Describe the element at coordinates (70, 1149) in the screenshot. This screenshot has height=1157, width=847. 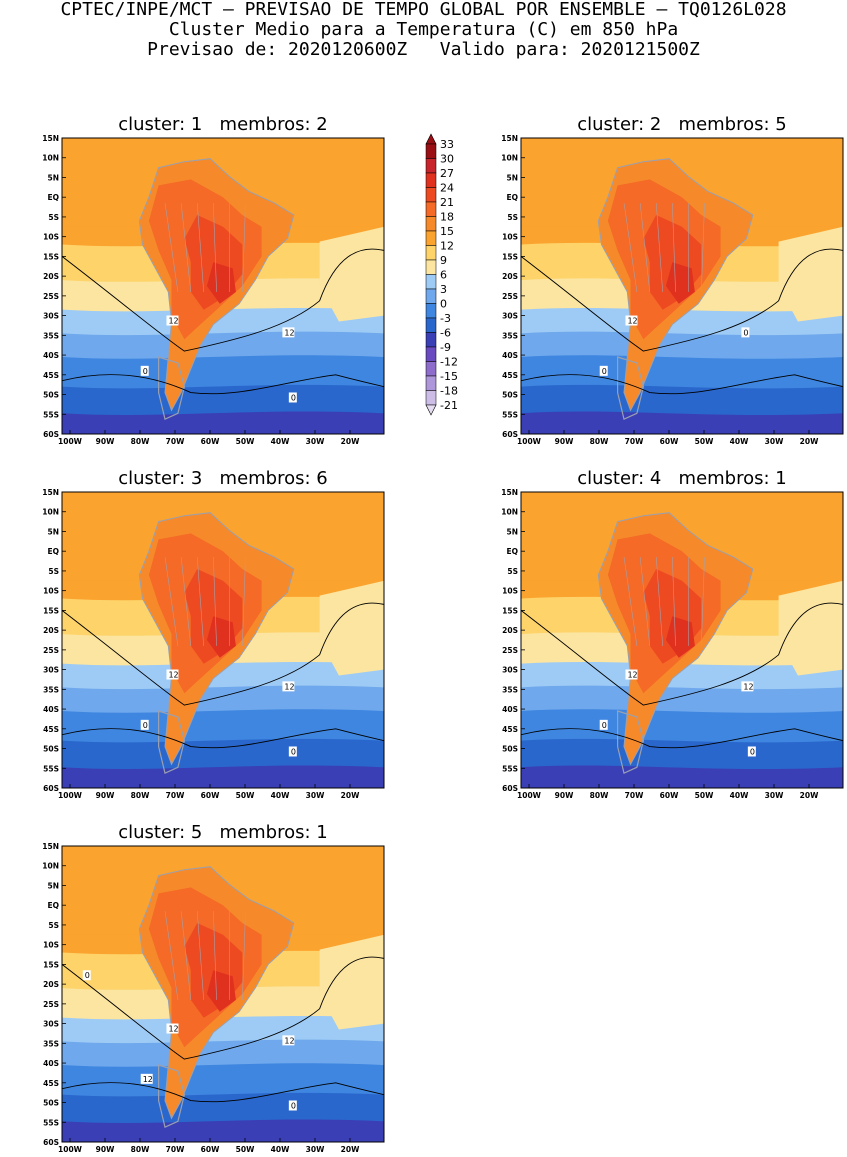
I see `lon-label: 100W` at that location.